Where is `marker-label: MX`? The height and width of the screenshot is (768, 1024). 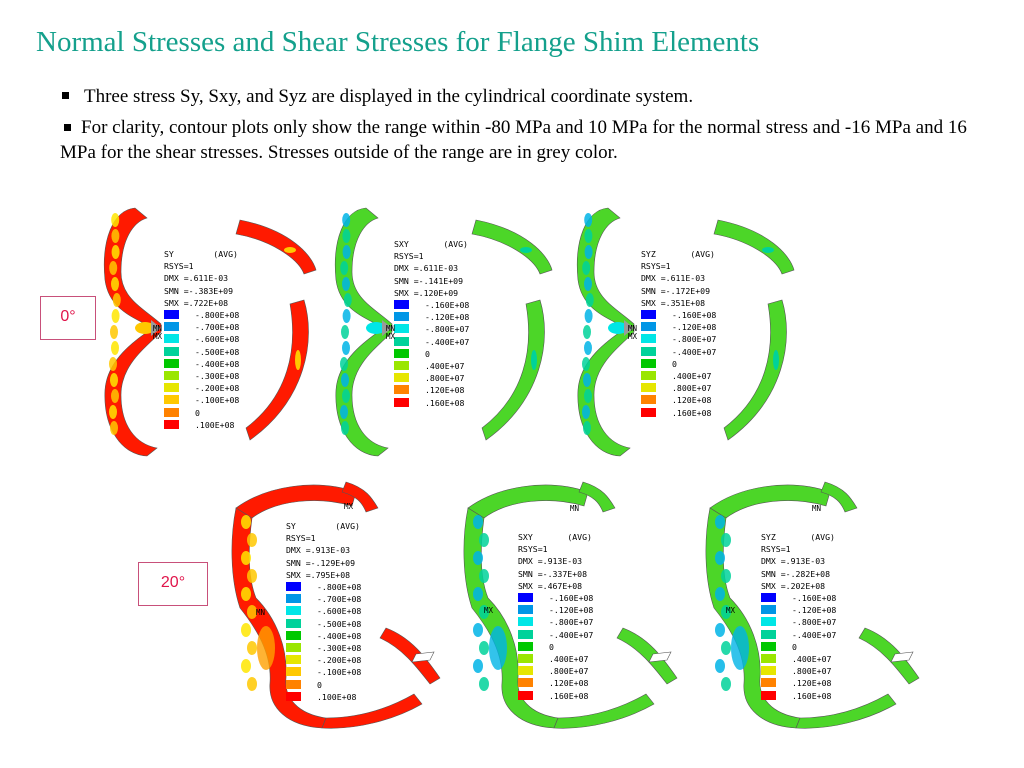 marker-label: MX is located at coordinates (633, 336).